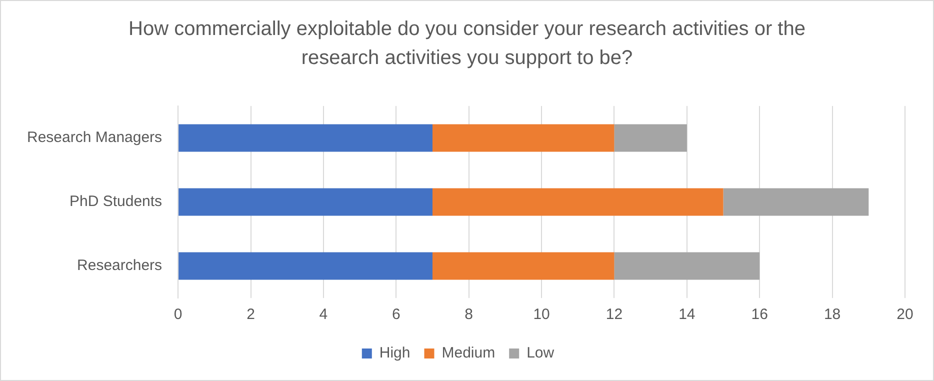 This screenshot has width=934, height=381. What do you see at coordinates (832, 315) in the screenshot?
I see `x-tick-label: 18` at bounding box center [832, 315].